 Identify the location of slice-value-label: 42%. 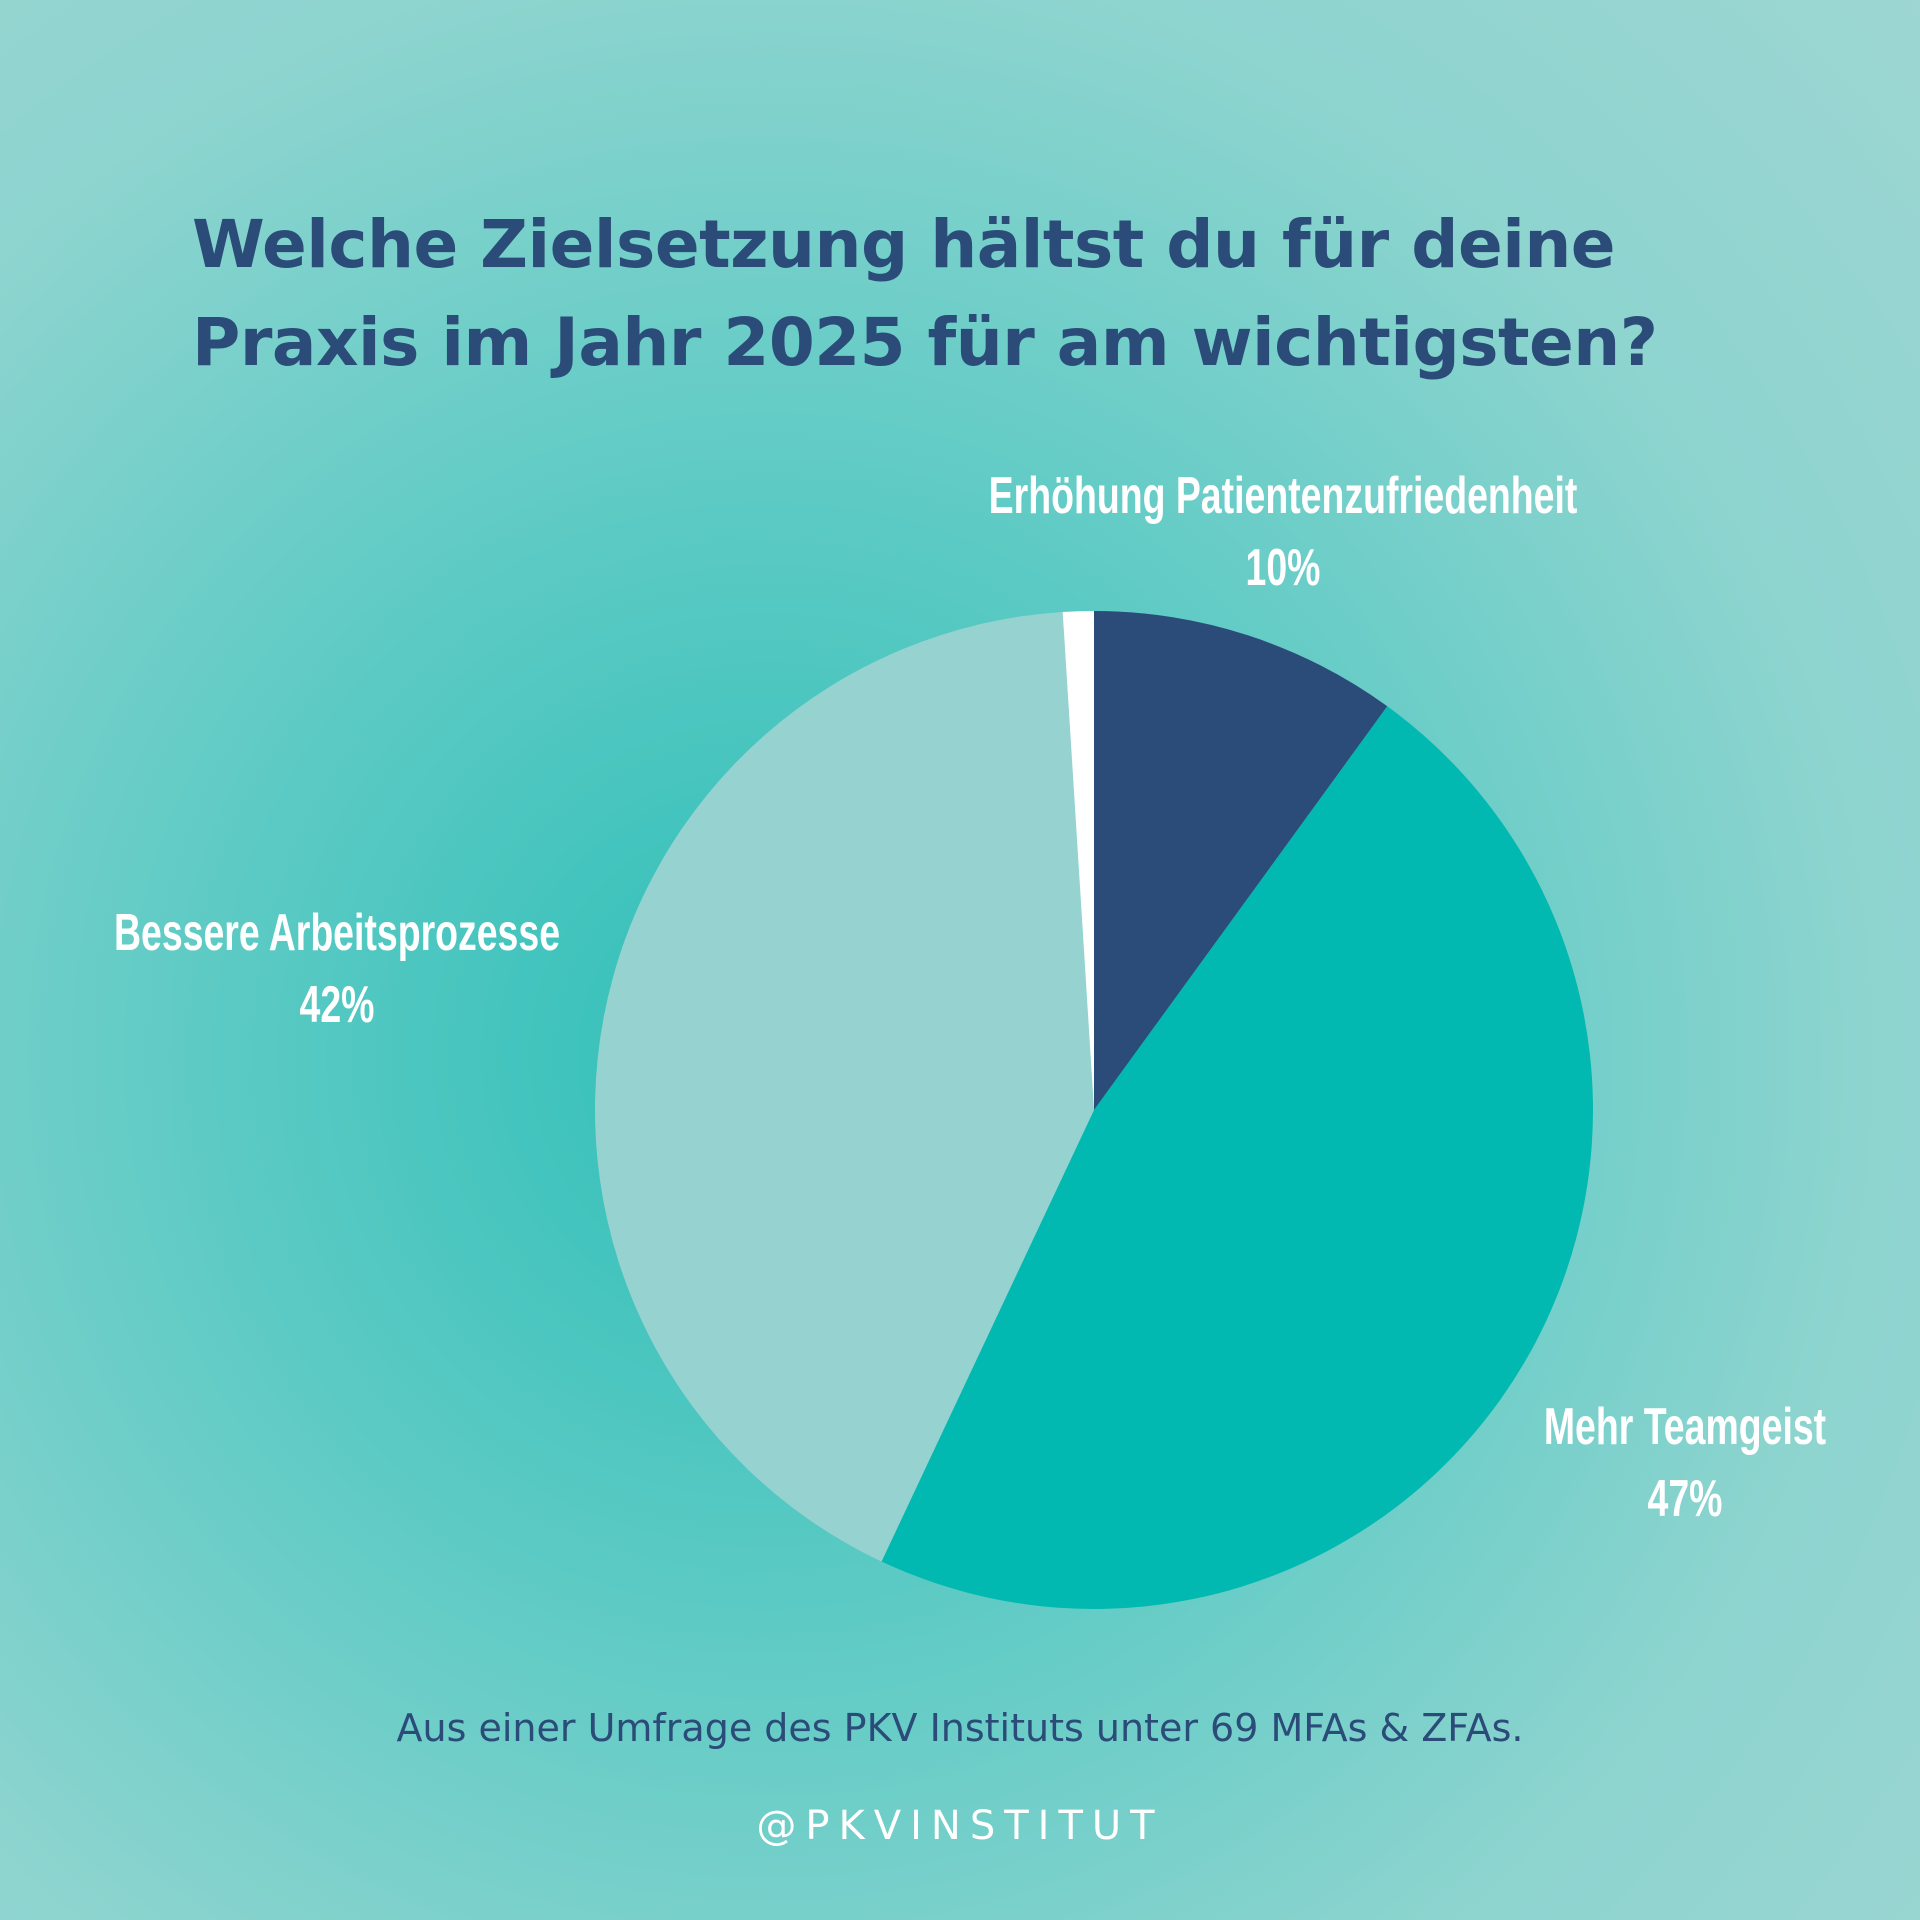
(337, 1005).